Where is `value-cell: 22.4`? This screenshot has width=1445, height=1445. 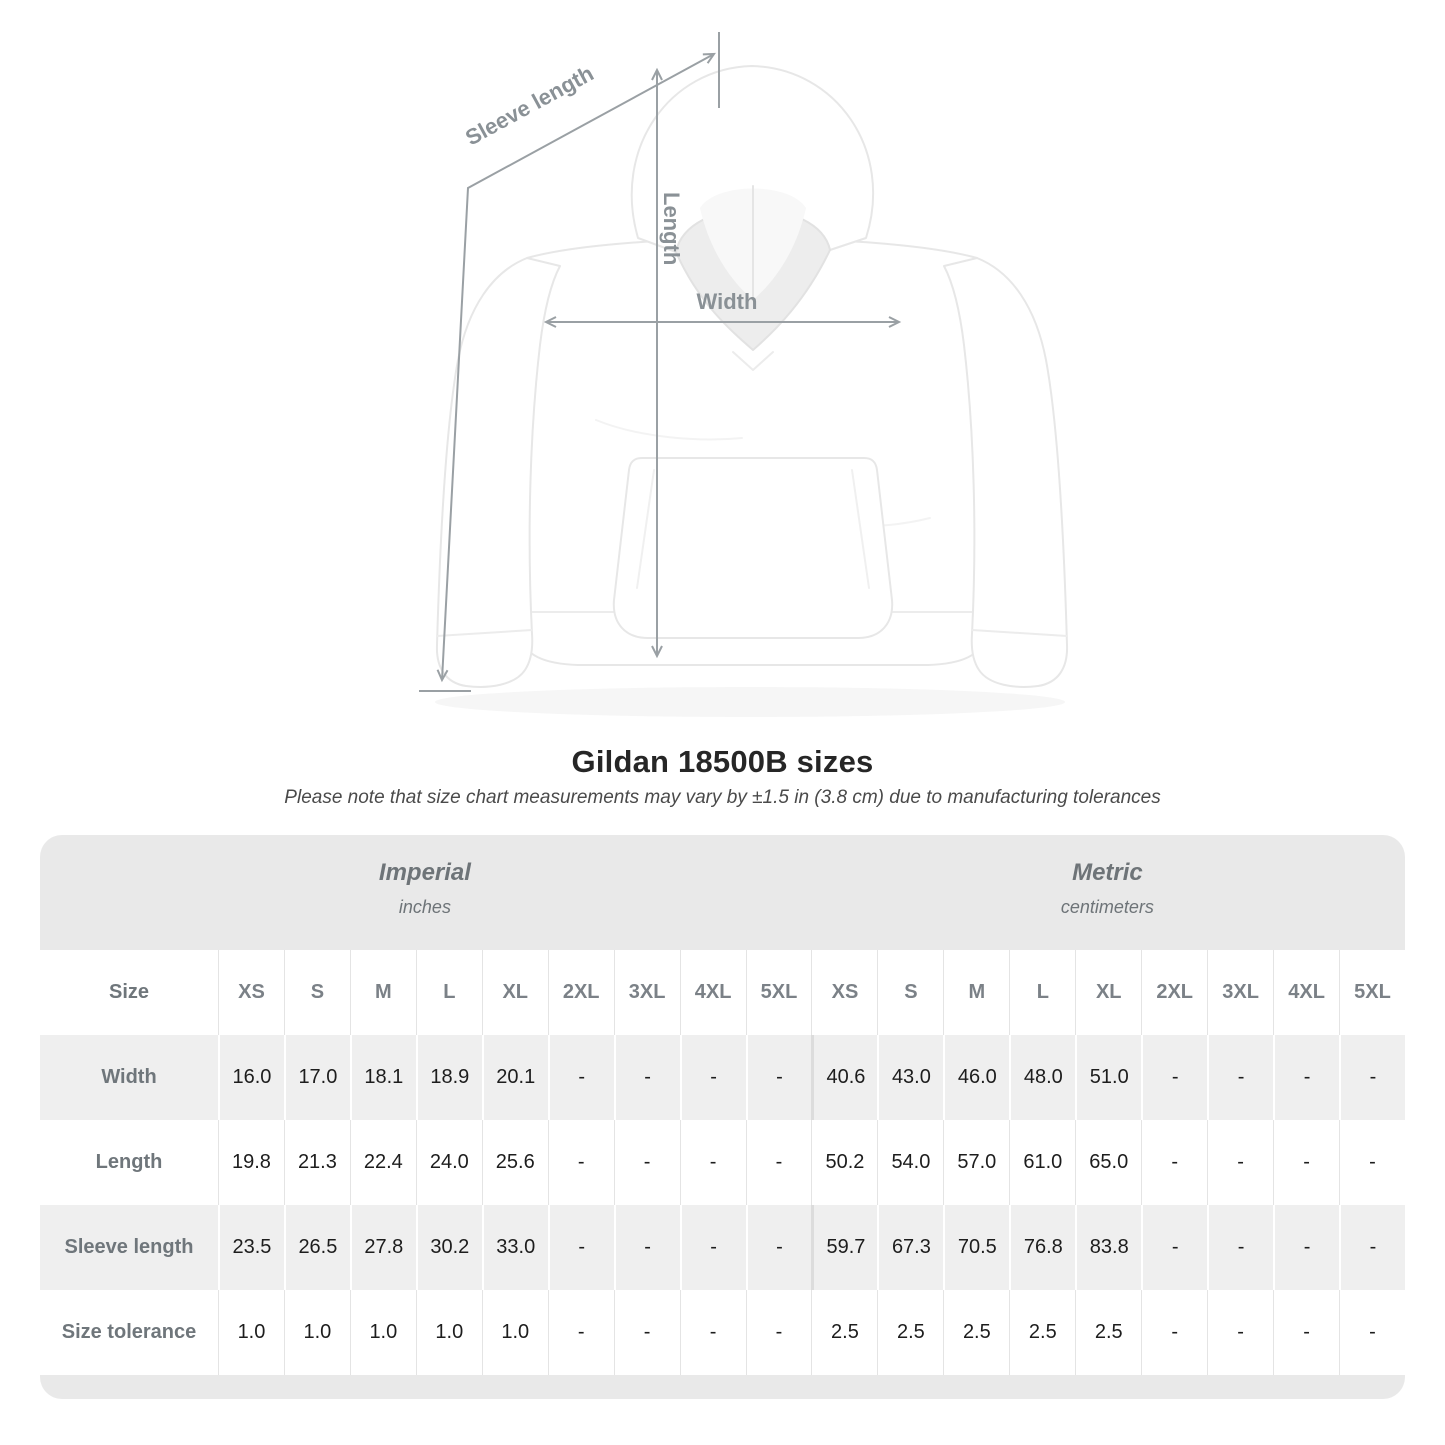 value-cell: 22.4 is located at coordinates (382, 1162).